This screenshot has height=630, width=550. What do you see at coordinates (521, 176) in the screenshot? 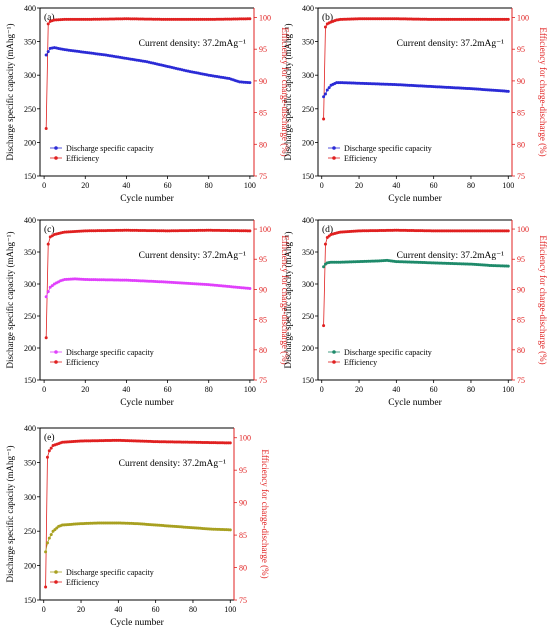
I see `y2-tick-label: 75` at bounding box center [521, 176].